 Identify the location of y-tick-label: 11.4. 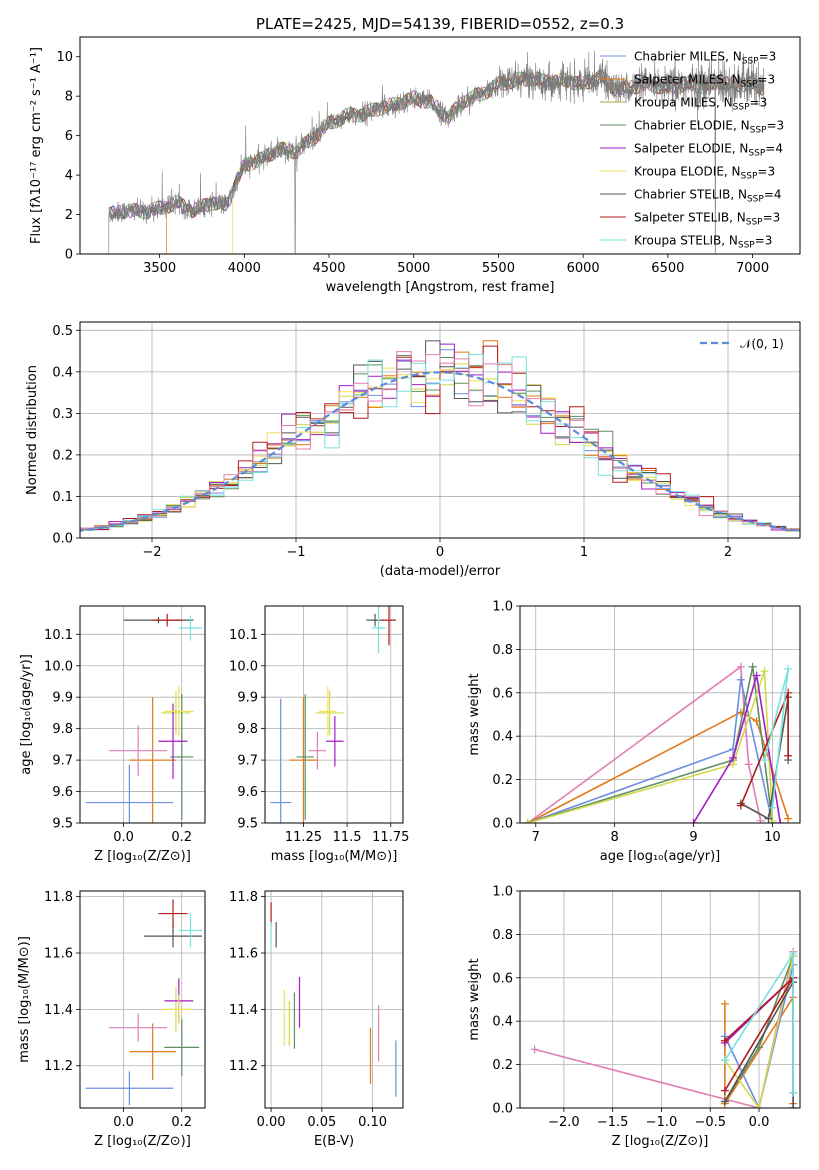
(58, 1010).